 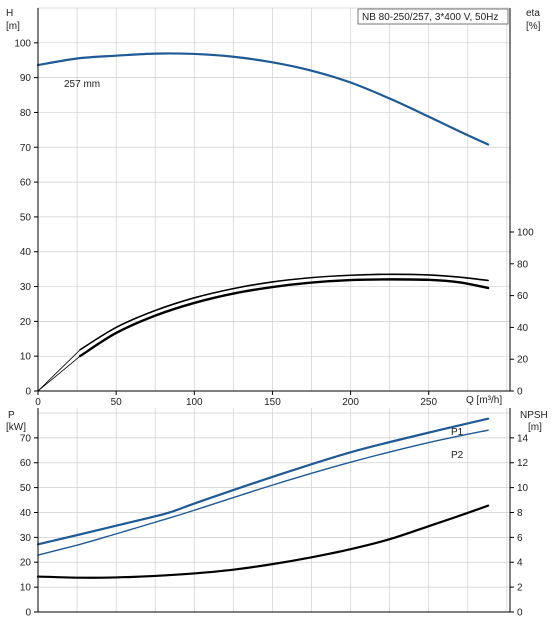 I want to click on right-tick-label: 4, so click(x=520, y=563).